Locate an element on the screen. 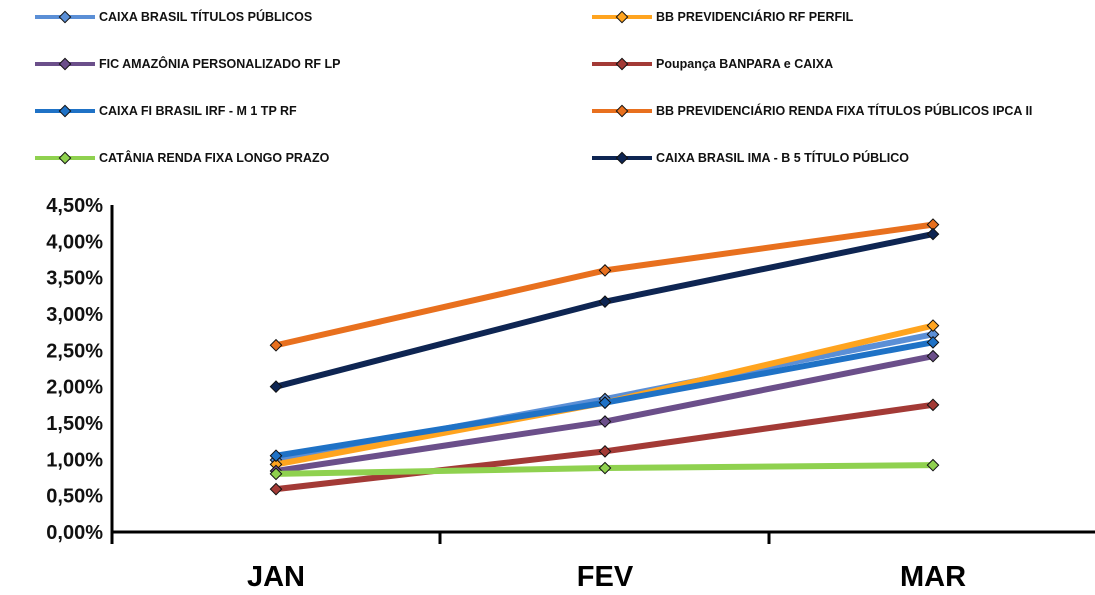 This screenshot has height=595, width=1095. y-tick-label: 2,50% is located at coordinates (74, 351).